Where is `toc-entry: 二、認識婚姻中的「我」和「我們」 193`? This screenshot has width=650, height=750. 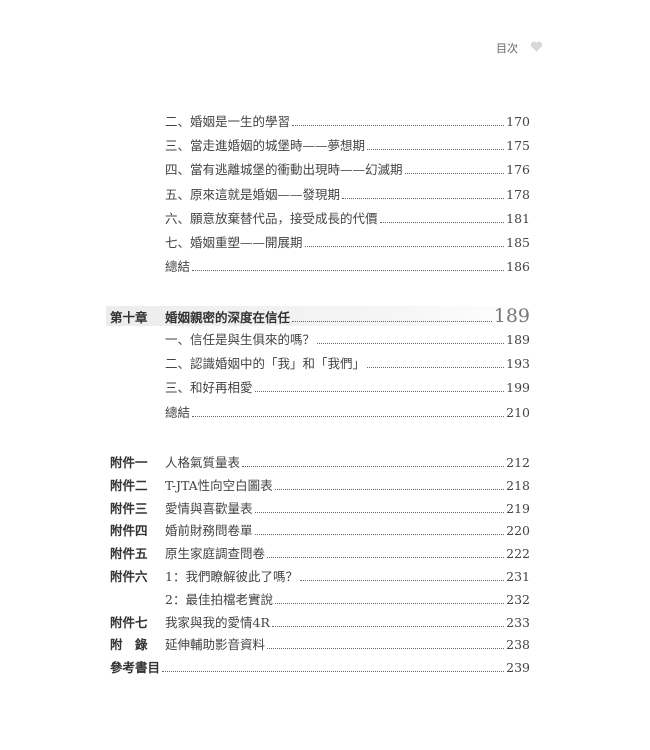
toc-entry: 二、認識婚姻中的「我」和「我們」 193 is located at coordinates (320, 362).